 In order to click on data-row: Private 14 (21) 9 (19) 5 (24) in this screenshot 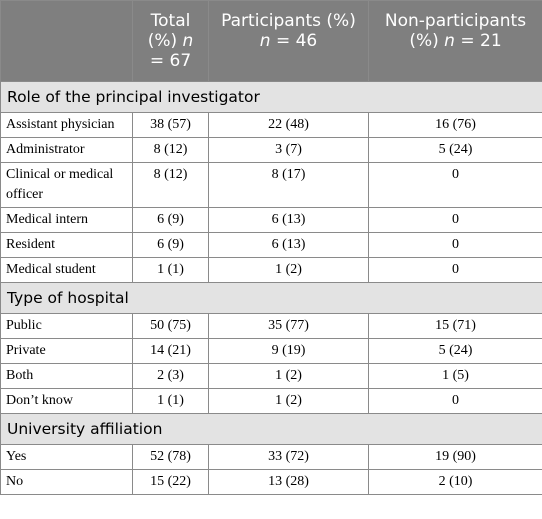, I will do `click(271, 351)`.